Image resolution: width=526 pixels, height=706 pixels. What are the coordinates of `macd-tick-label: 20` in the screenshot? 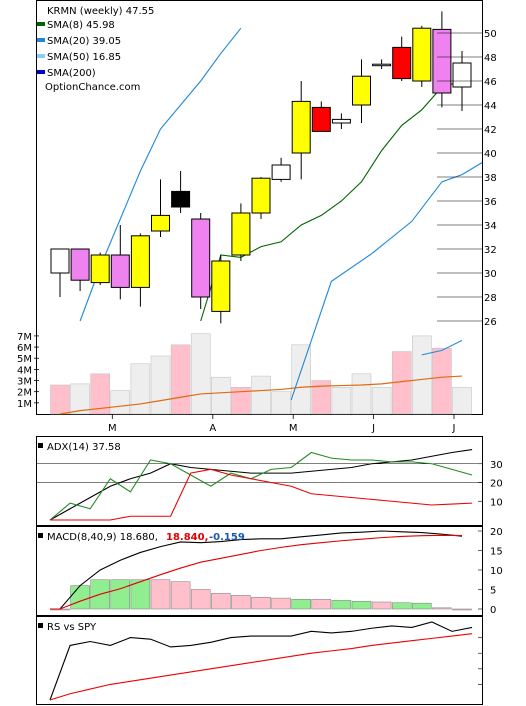 It's located at (496, 532).